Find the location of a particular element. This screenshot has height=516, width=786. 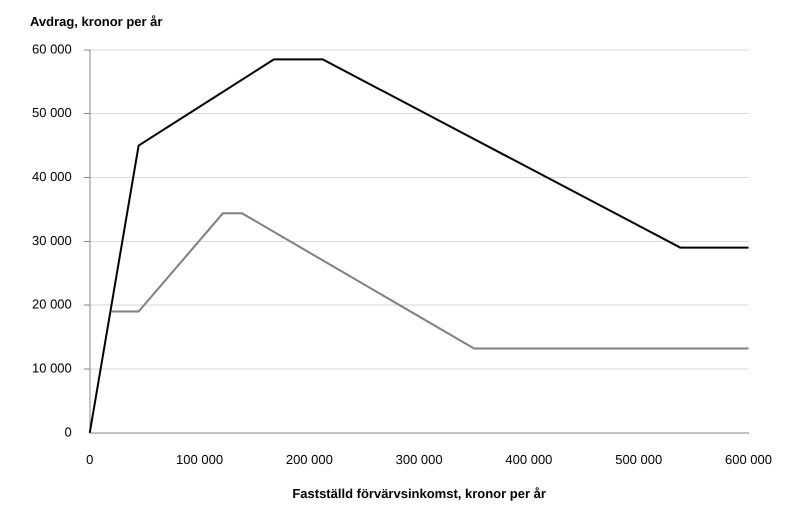

x-tick-label: 100 000 is located at coordinates (200, 460).